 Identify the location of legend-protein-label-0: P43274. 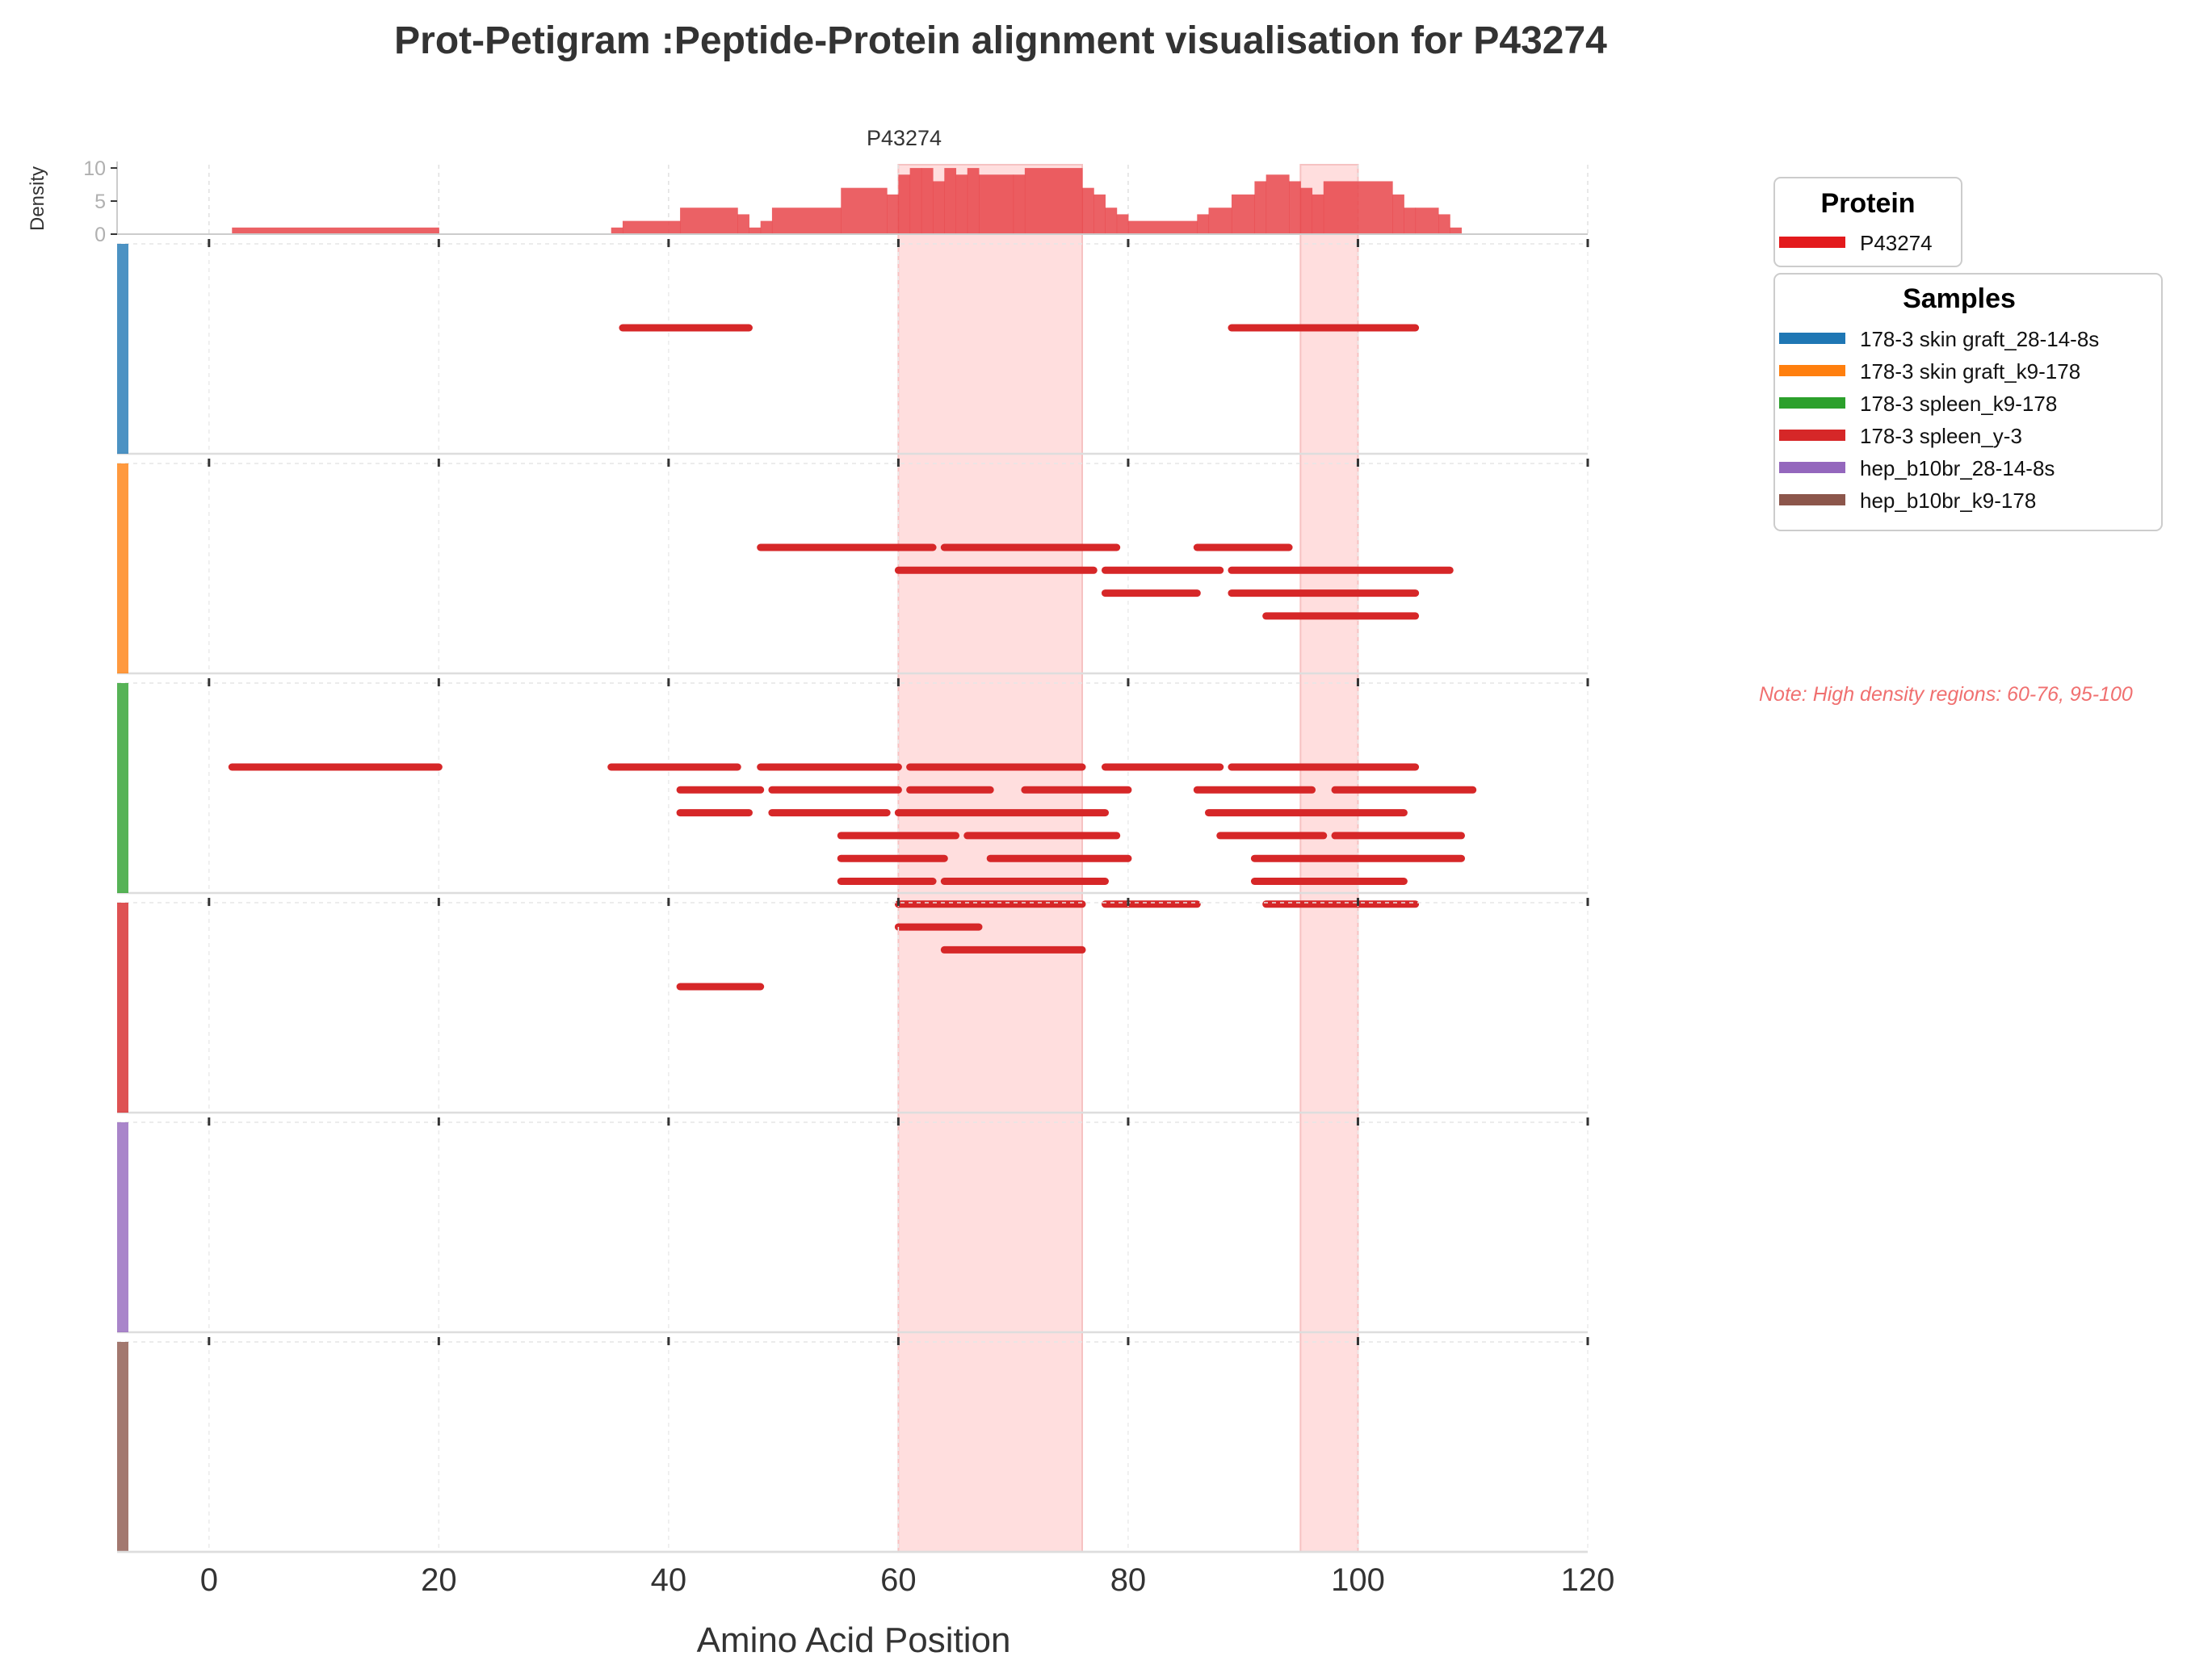
(1896, 243).